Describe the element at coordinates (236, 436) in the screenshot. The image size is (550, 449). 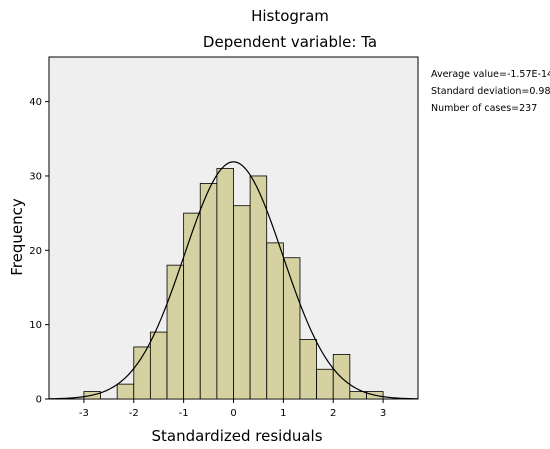
I see `x-axis-label: Standardized residuals` at that location.